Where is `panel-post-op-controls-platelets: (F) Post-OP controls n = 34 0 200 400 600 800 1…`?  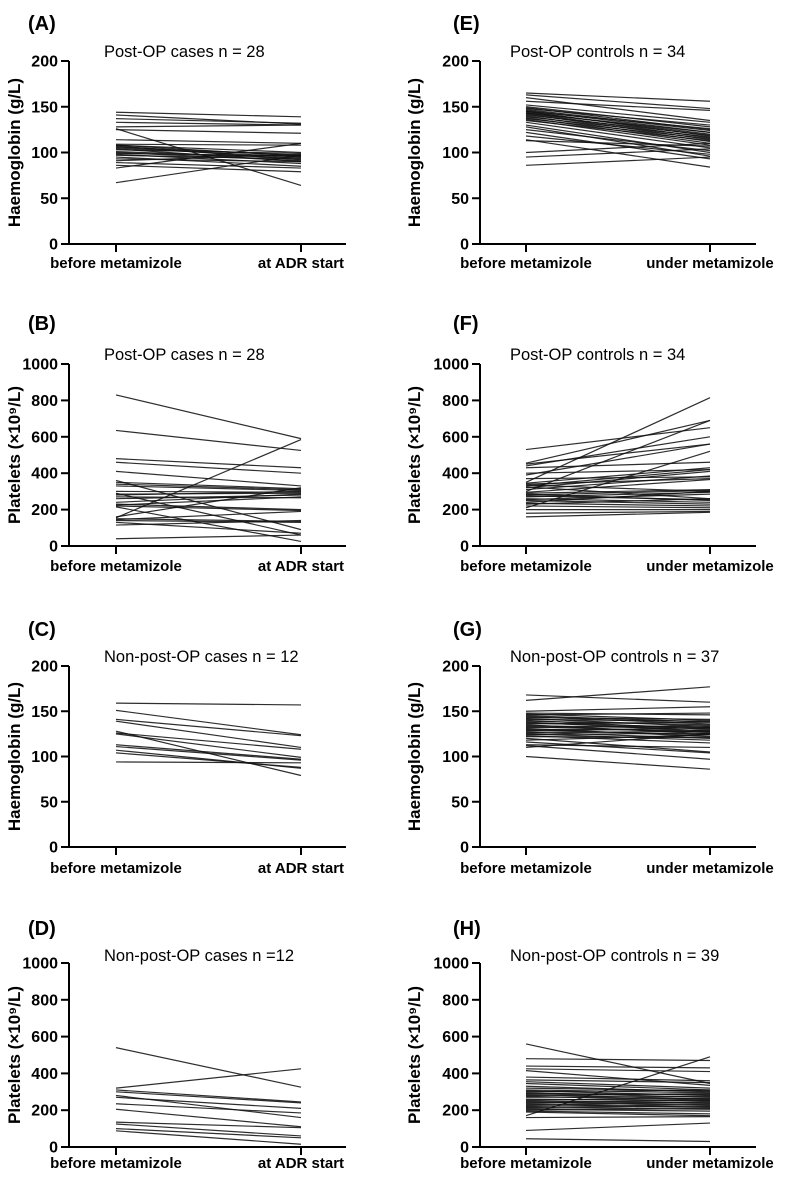 panel-post-op-controls-platelets: (F) Post-OP controls n = 34 0 200 400 600 800 1… is located at coordinates (600, 440).